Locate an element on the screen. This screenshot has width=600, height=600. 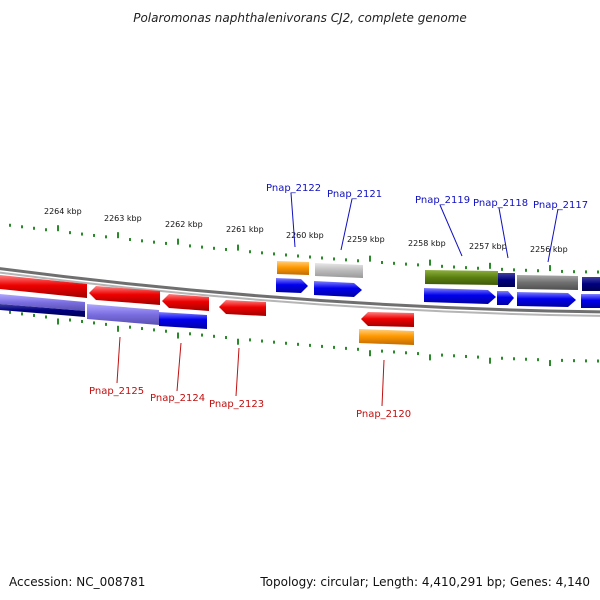
kbp-label: 2264 kbp is located at coordinates (63, 211).